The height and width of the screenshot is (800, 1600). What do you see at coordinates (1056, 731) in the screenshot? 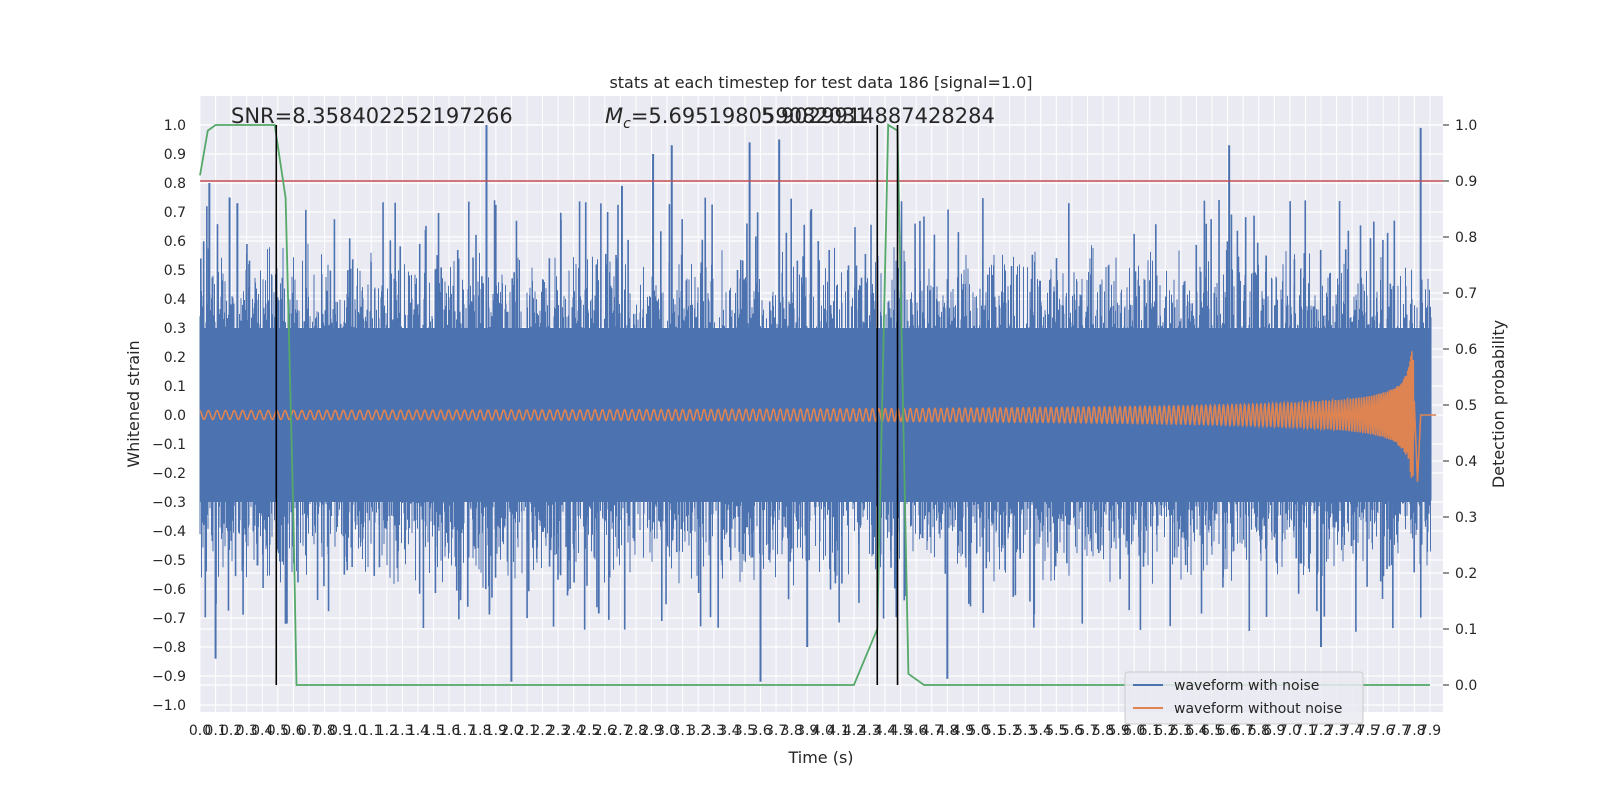
I see `x-tick-label: 5.5` at bounding box center [1056, 731].